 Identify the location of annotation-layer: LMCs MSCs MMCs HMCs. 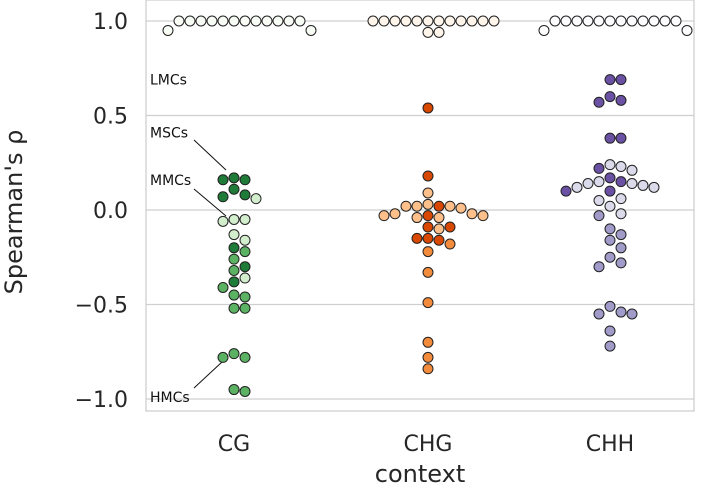
(188, 239).